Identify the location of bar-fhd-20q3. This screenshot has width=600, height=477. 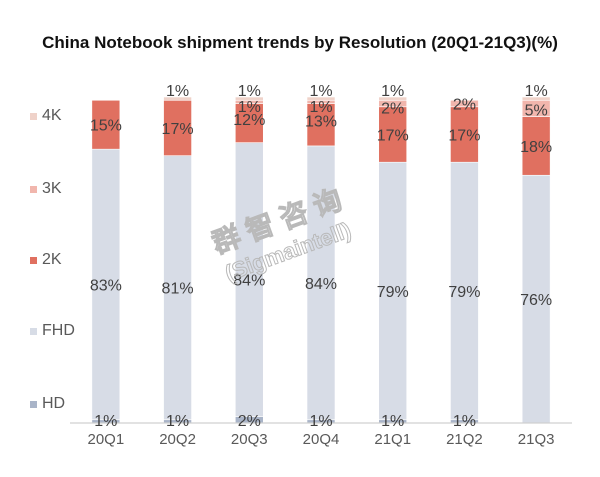
(249, 279).